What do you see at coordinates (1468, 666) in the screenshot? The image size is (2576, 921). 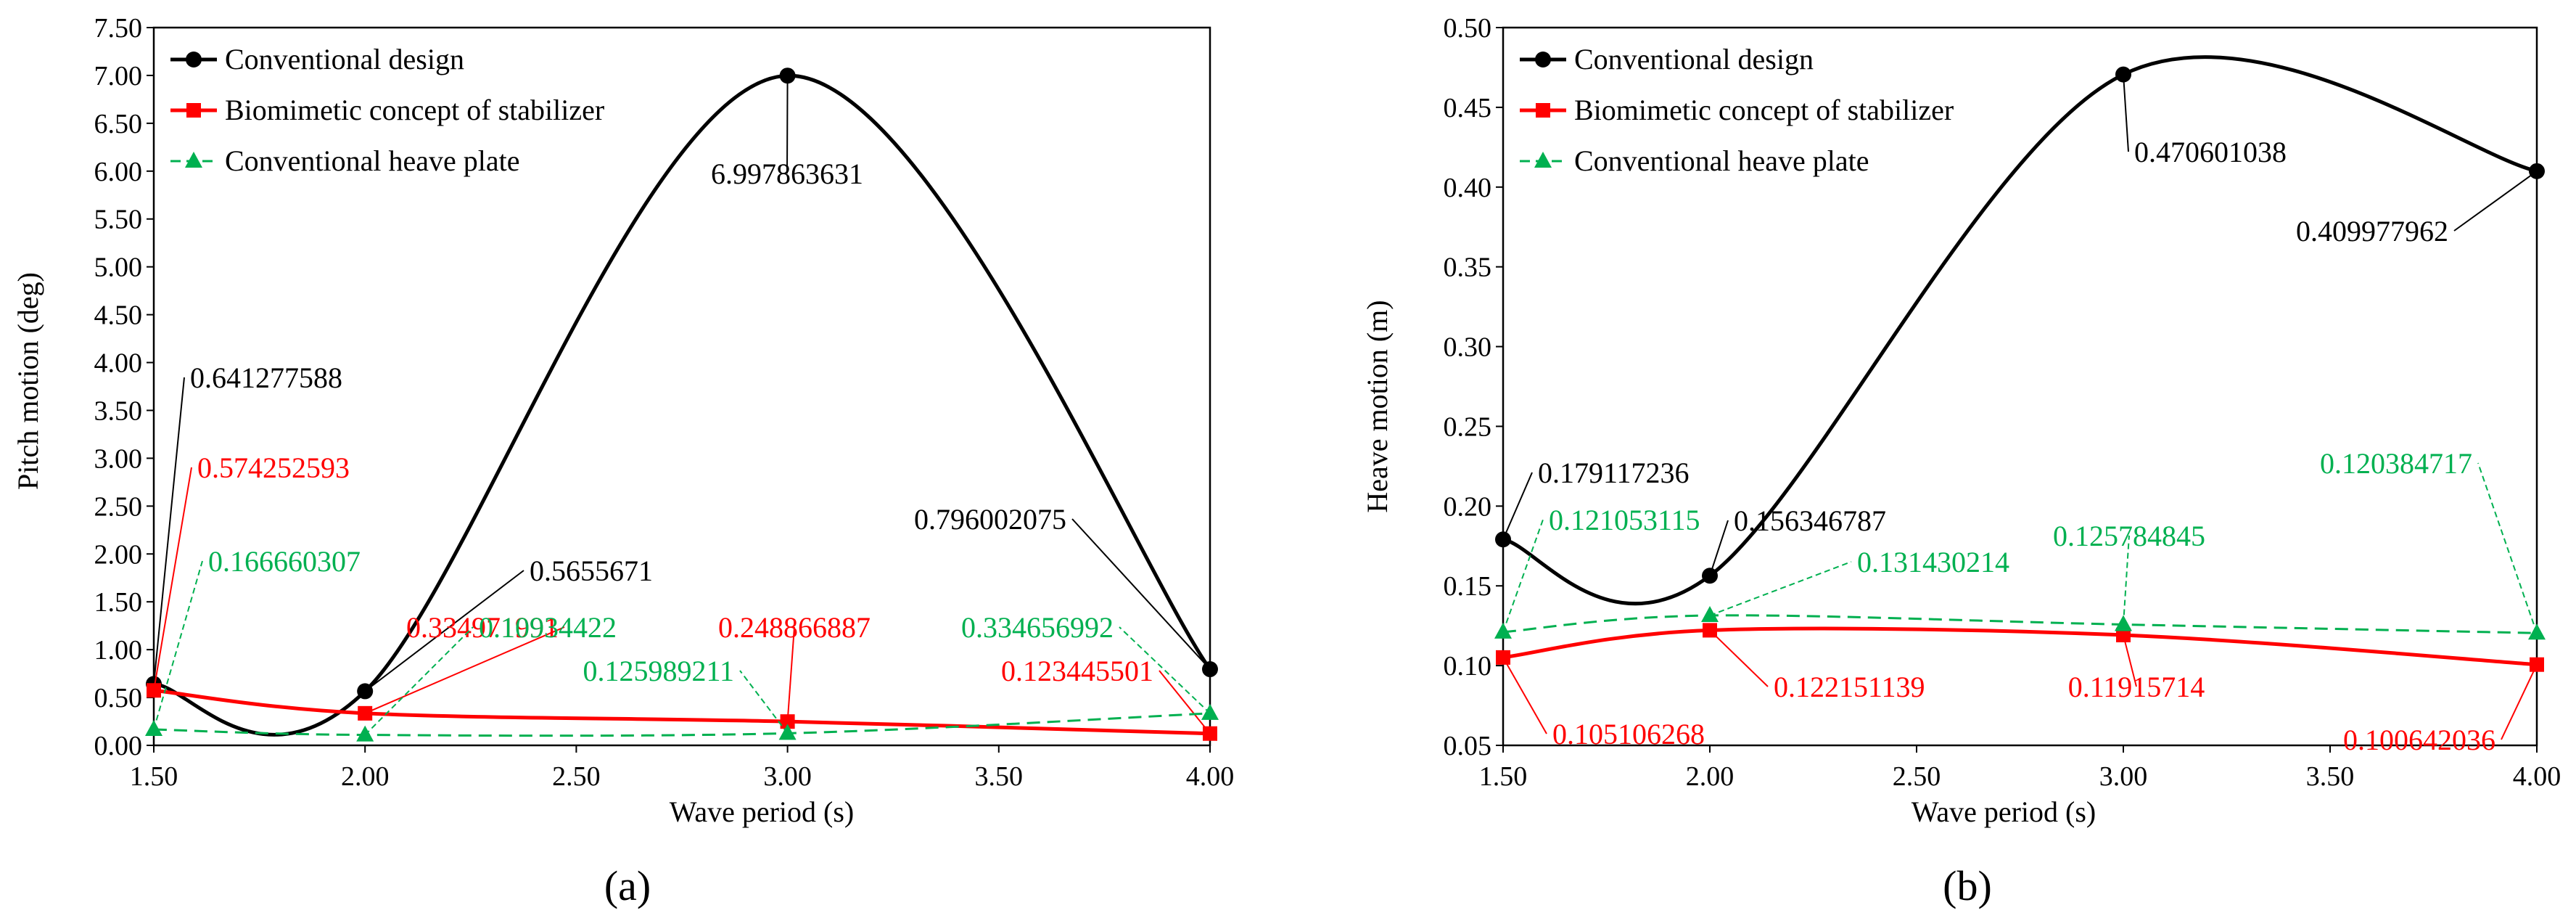 I see `y-tick-label: 0.10` at bounding box center [1468, 666].